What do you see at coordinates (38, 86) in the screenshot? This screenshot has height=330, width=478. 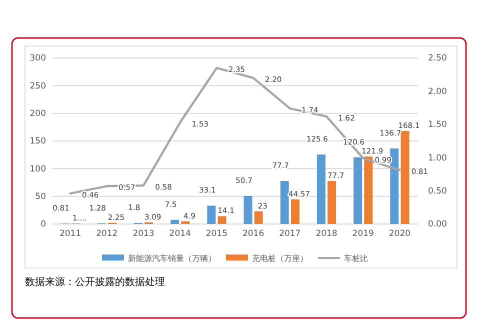 I see `y-tick-label: 250` at bounding box center [38, 86].